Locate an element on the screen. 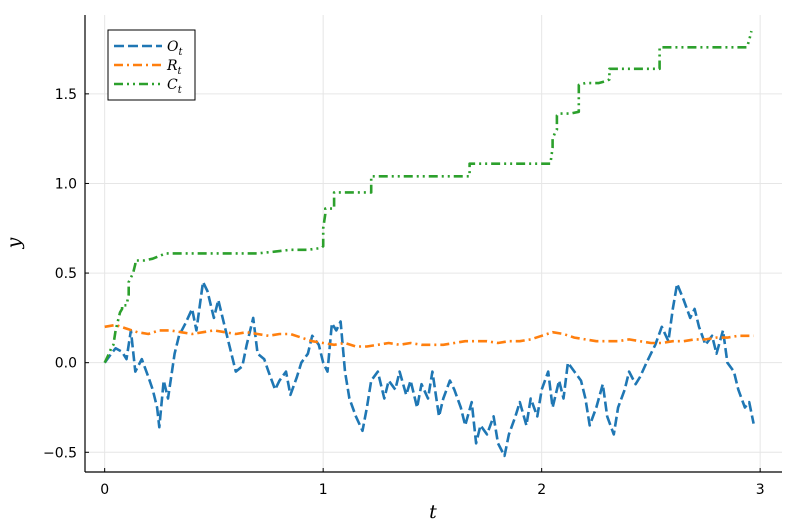 The width and height of the screenshot is (797, 532). series-line-r is located at coordinates (429, 335).